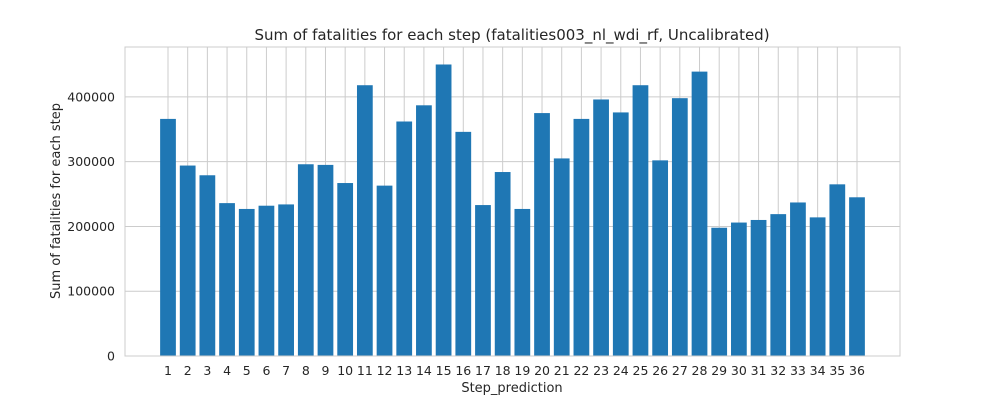  I want to click on y-tick-label: 400000, so click(91, 96).